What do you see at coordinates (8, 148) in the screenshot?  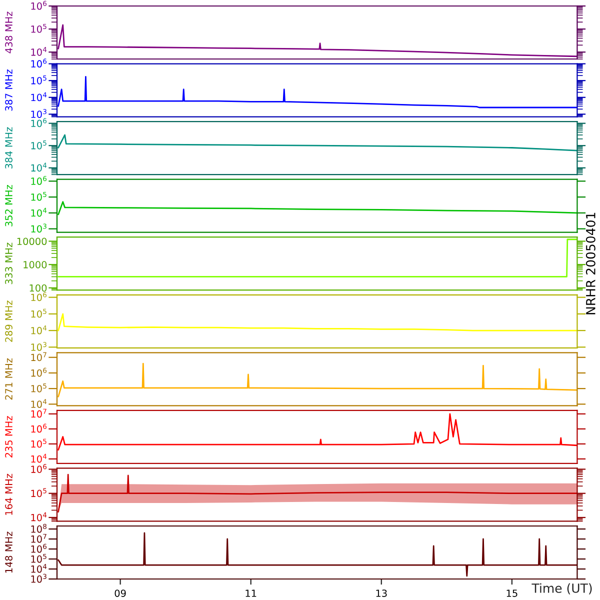 I see `y-axis-title: 384 MHz` at bounding box center [8, 148].